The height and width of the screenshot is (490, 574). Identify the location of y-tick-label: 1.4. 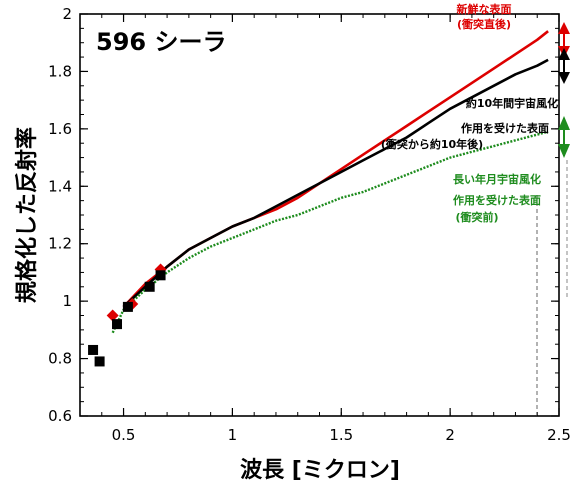
(60, 186).